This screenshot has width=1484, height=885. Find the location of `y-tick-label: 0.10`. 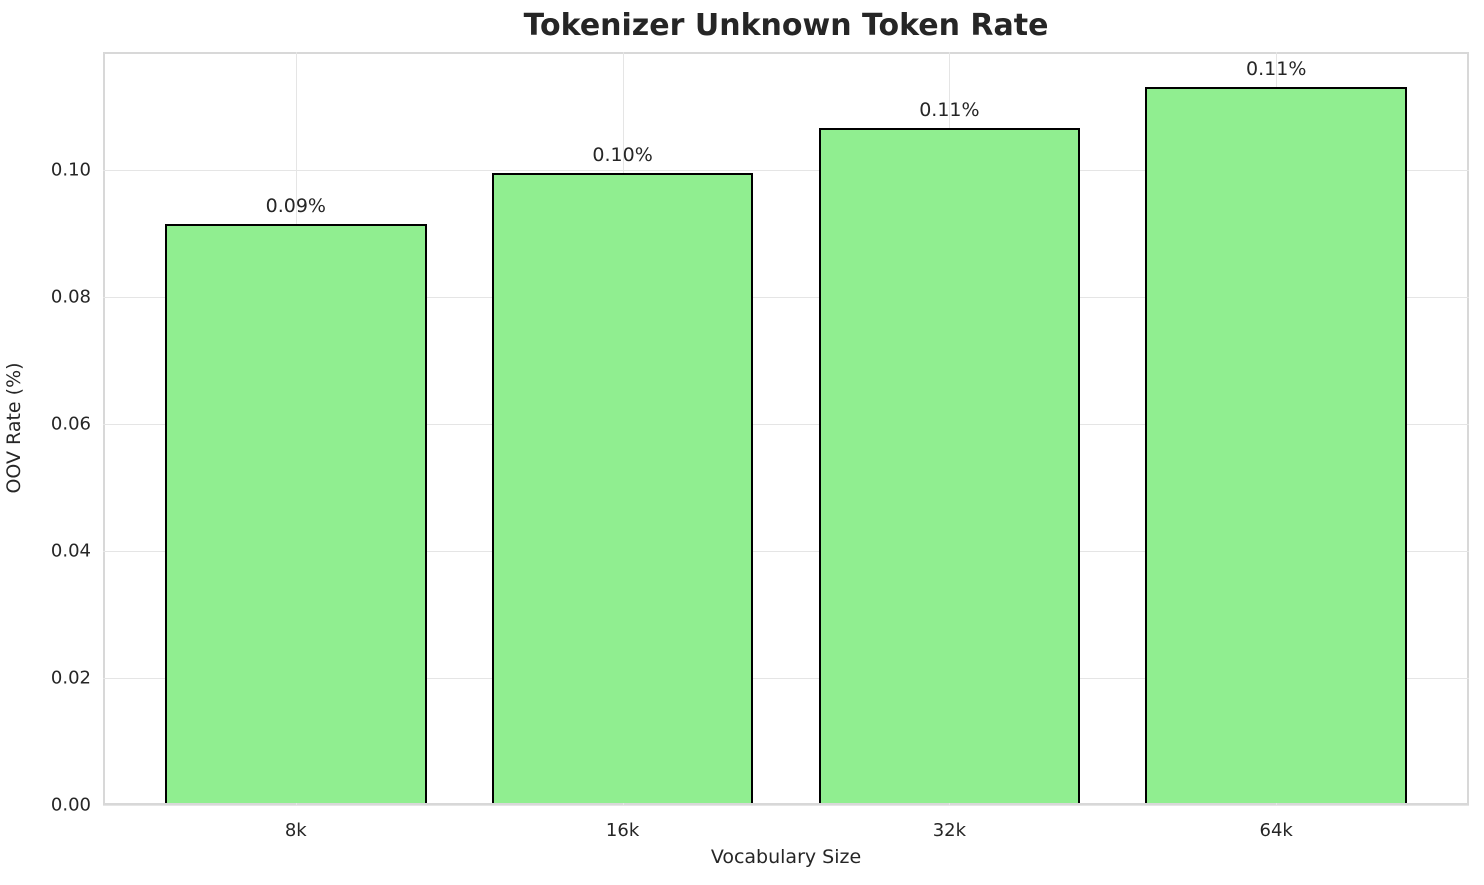

y-tick-label: 0.10 is located at coordinates (70, 170).